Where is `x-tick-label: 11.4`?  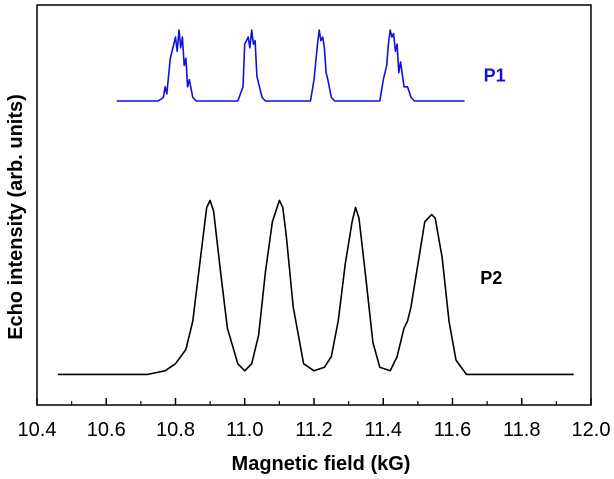 x-tick-label: 11.4 is located at coordinates (383, 430).